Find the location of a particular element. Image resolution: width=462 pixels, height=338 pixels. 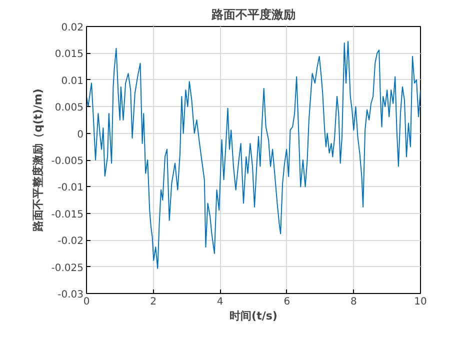

x-tick-label: 8 is located at coordinates (353, 302).